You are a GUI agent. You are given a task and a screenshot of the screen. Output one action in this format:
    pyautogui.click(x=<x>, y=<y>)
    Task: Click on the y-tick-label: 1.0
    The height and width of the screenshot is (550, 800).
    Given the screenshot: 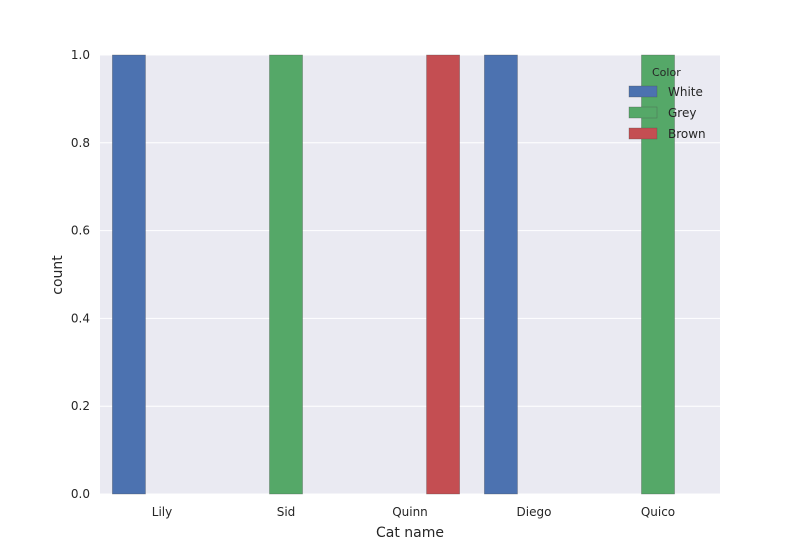 What is the action you would take?
    pyautogui.click(x=80, y=55)
    